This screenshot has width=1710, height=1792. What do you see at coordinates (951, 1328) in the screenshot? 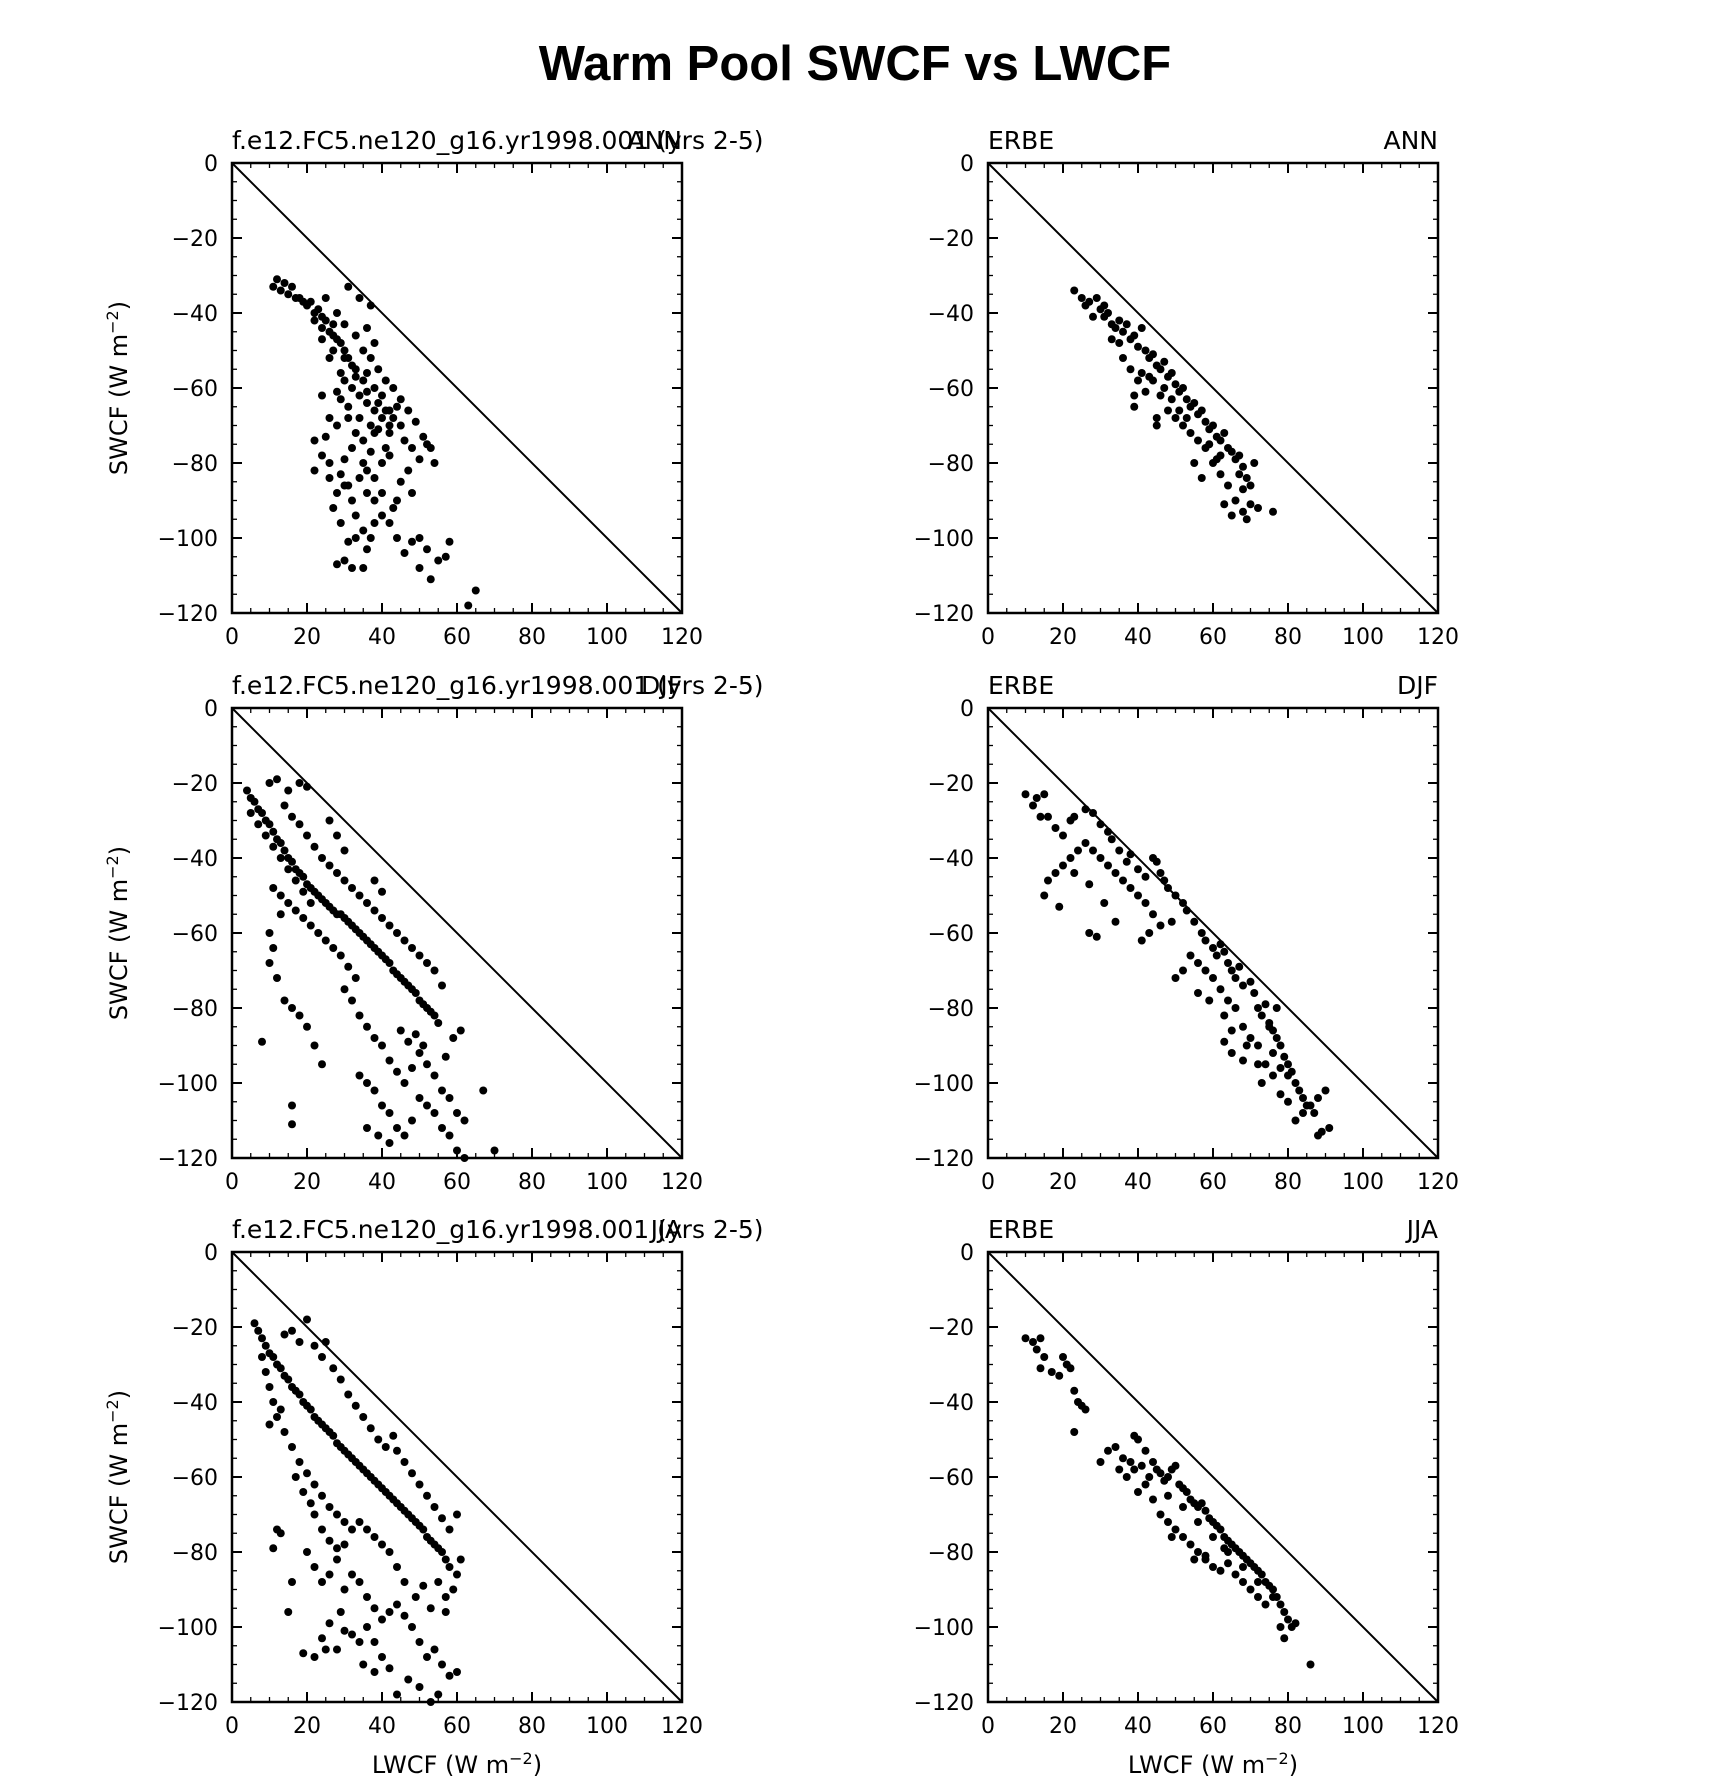
I see `y-tick-label: −20` at bounding box center [951, 1328].